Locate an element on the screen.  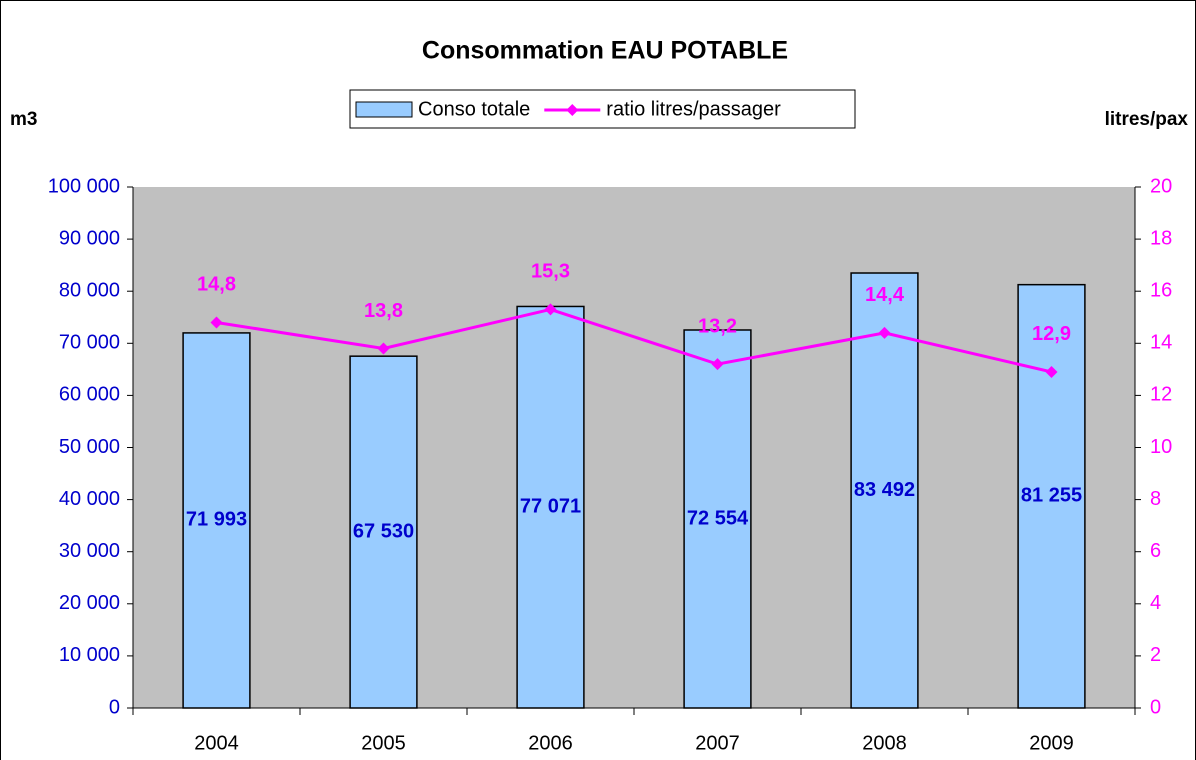
x-tick-label: 2004 is located at coordinates (216, 743).